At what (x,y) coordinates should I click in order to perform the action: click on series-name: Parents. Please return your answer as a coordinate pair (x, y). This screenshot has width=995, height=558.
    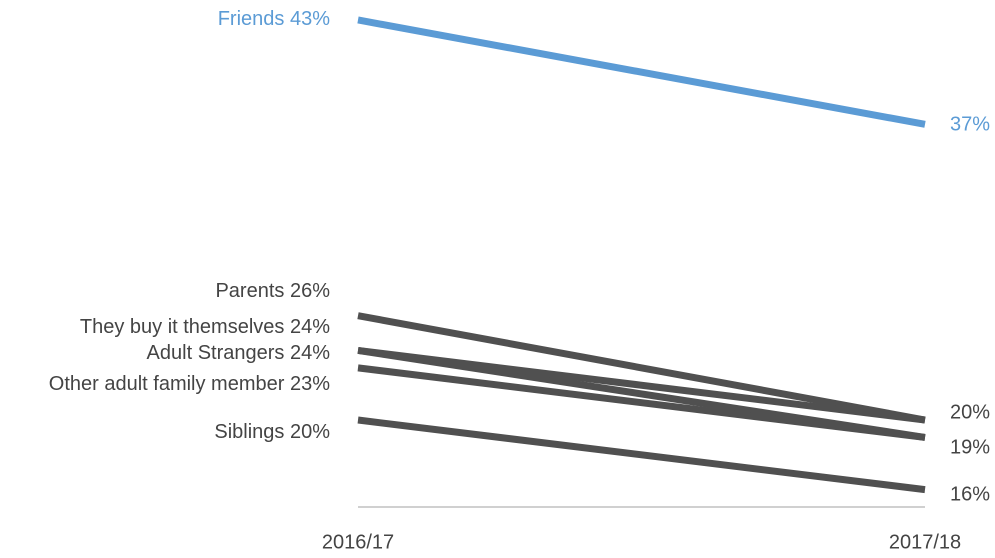
    Looking at the image, I should click on (249, 291).